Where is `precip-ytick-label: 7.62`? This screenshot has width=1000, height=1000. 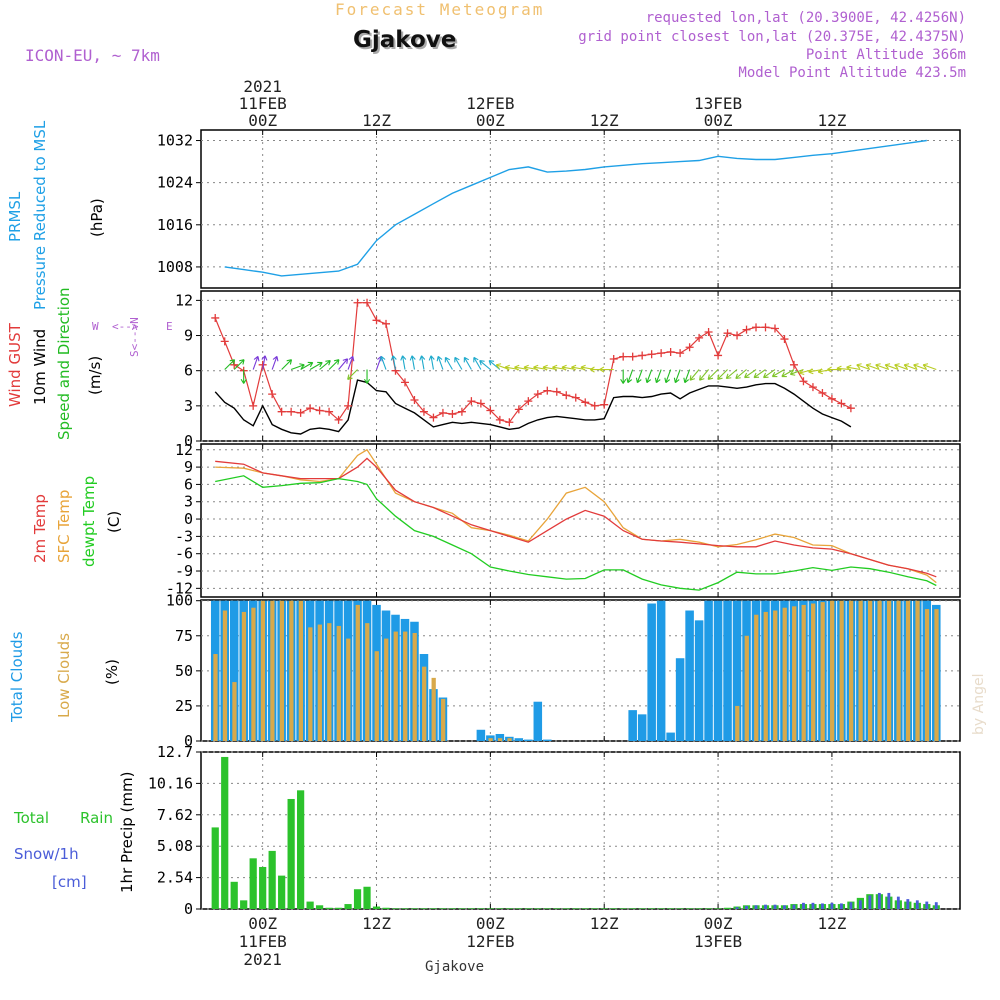 precip-ytick-label: 7.62 is located at coordinates (175, 815).